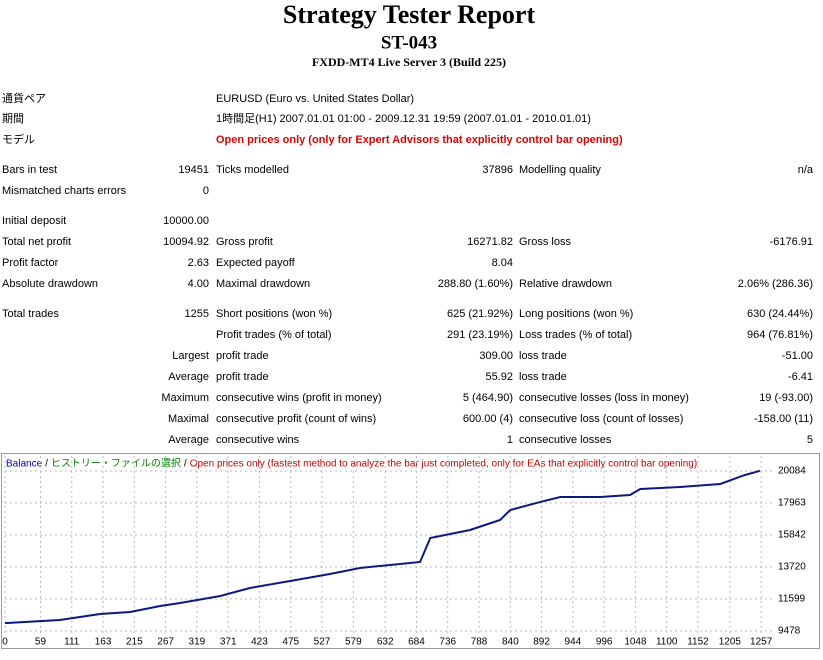 This screenshot has height=660, width=823. I want to click on x-tick-label: 1257, so click(761, 642).